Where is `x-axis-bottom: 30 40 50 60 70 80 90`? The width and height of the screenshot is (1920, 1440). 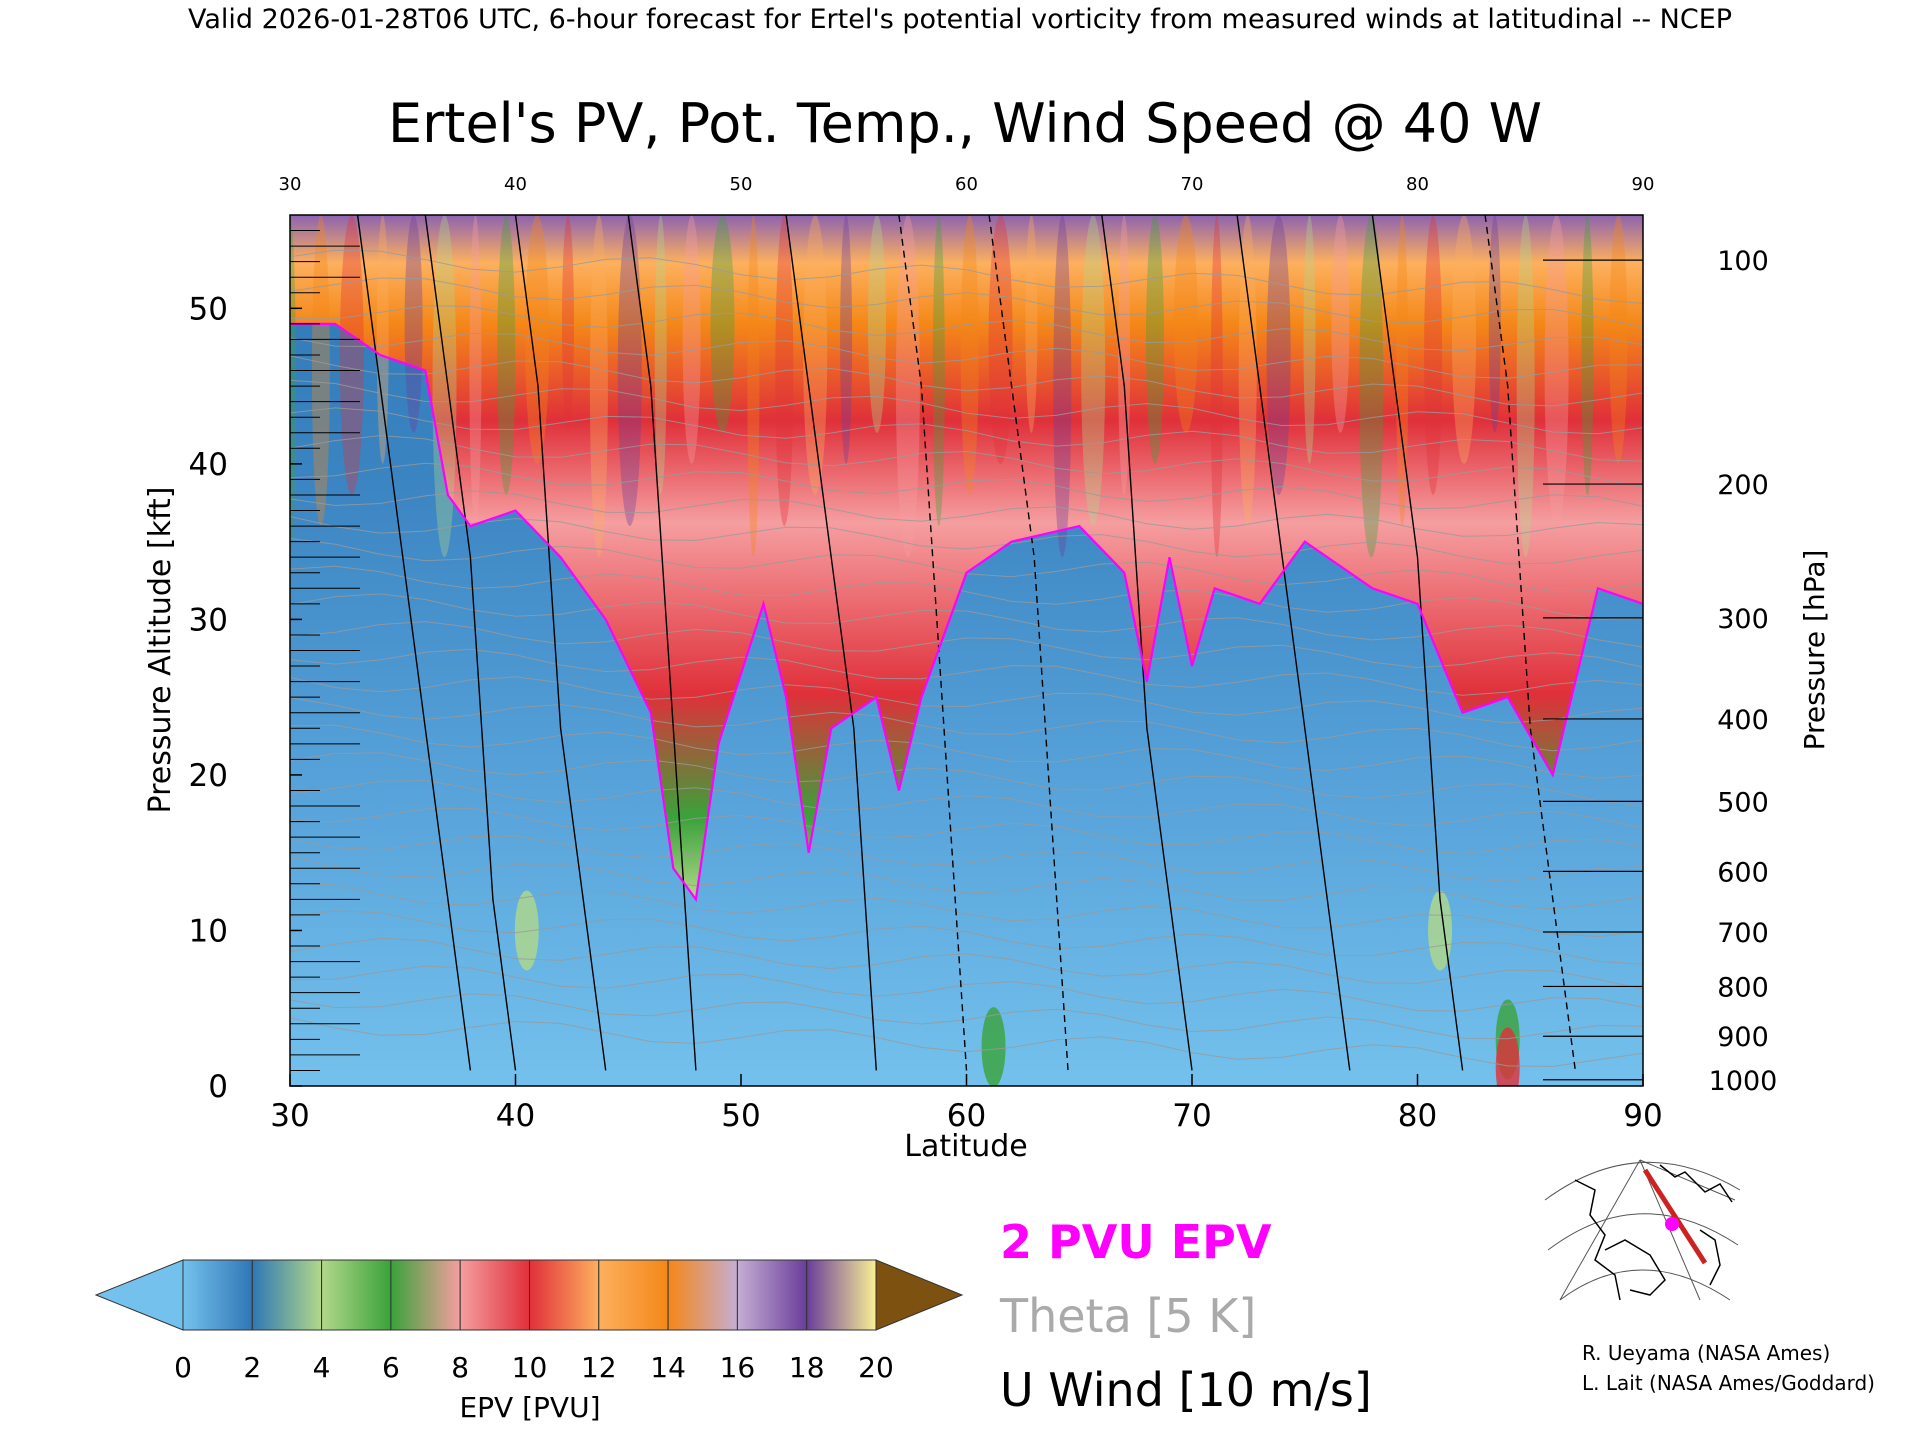 x-axis-bottom: 30 40 50 60 70 80 90 is located at coordinates (966, 1104).